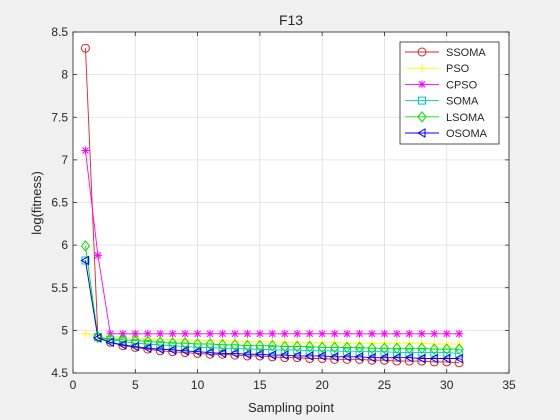 The width and height of the screenshot is (560, 420). I want to click on legend-label-cpso: CPSO, so click(462, 85).